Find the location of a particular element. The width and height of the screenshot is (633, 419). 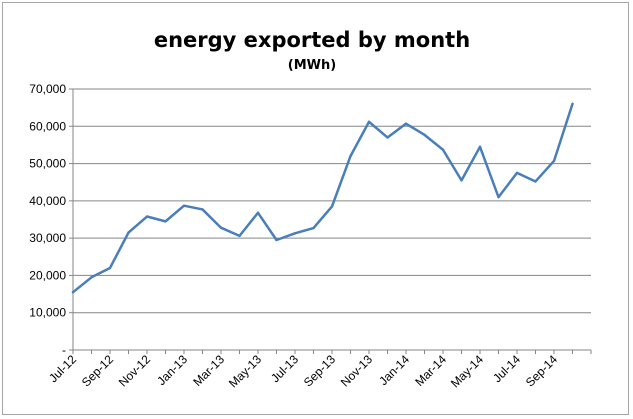

y-tick-label: 50,000 is located at coordinates (47, 164).